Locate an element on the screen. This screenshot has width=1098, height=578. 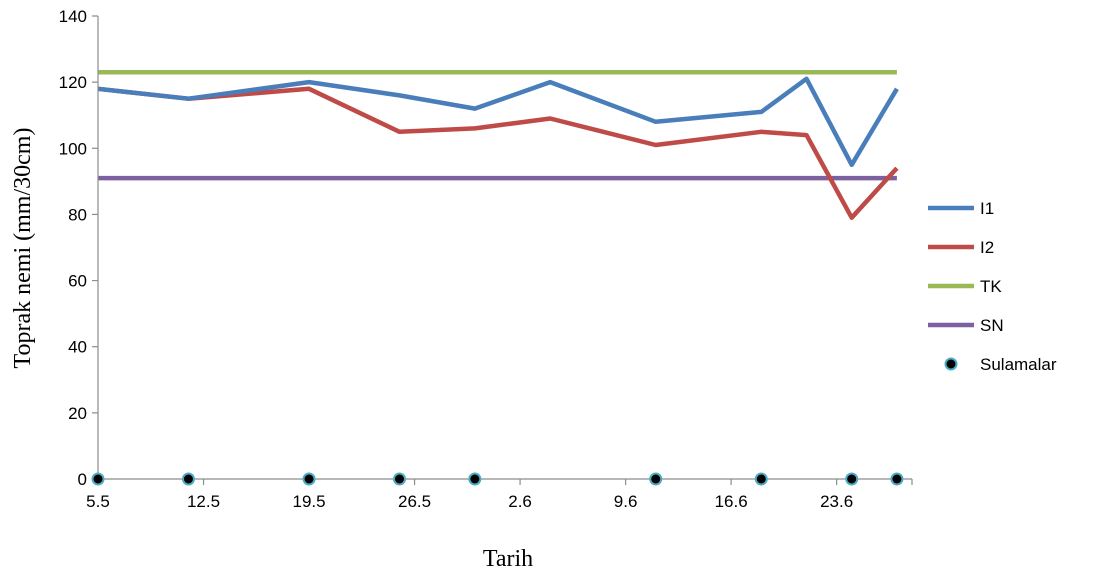
x-tick-label: 5.5 is located at coordinates (98, 501).